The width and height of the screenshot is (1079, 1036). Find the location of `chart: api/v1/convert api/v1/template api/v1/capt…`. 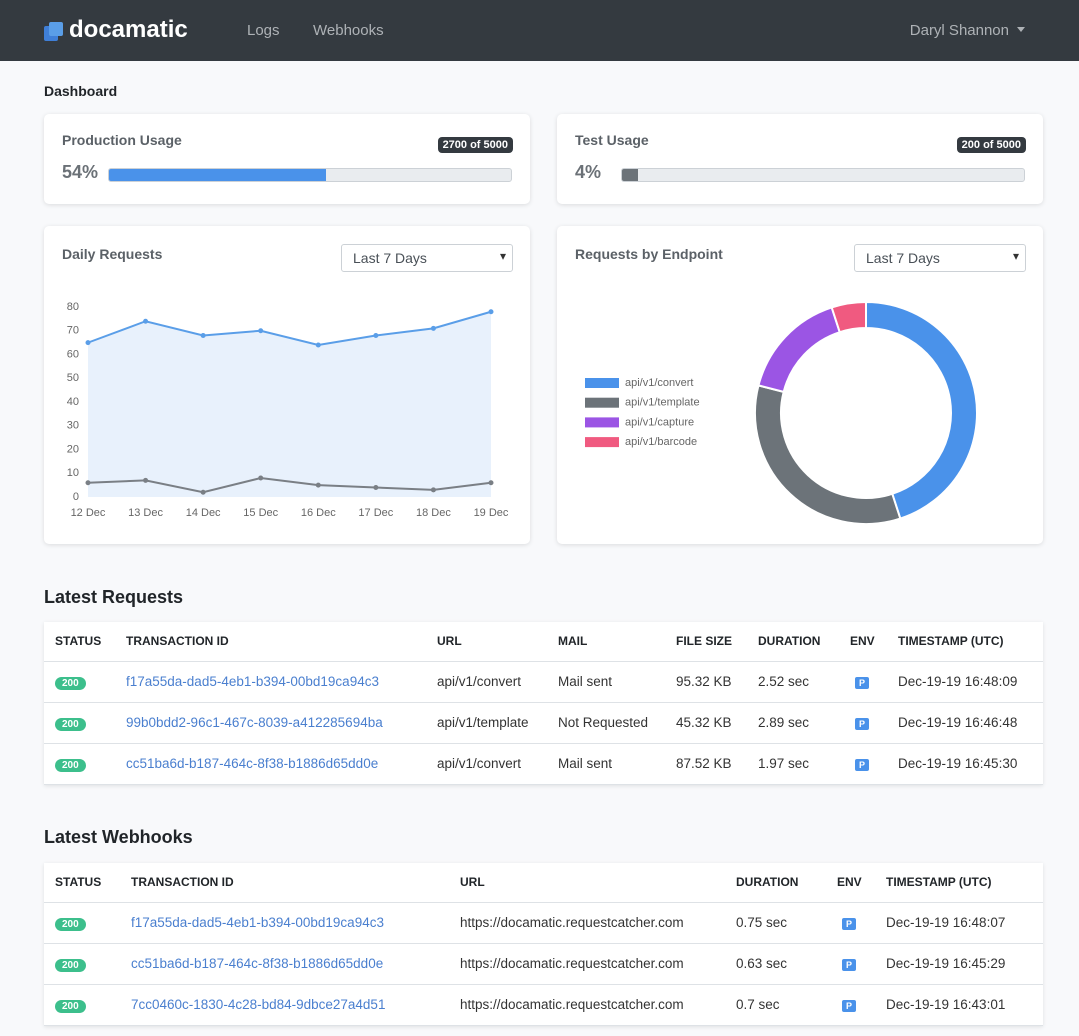

chart: api/v1/convert api/v1/template api/v1/capt… is located at coordinates (781, 412).